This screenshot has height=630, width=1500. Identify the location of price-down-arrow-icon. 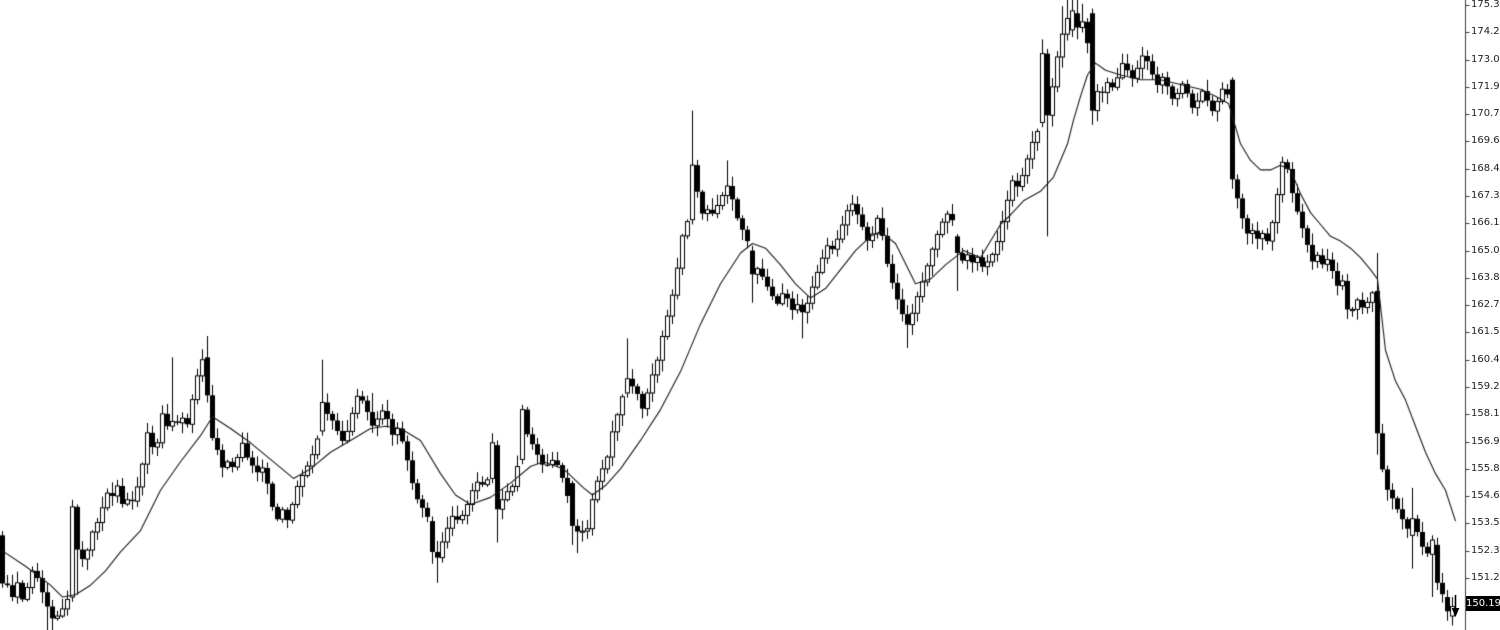
(1455, 606).